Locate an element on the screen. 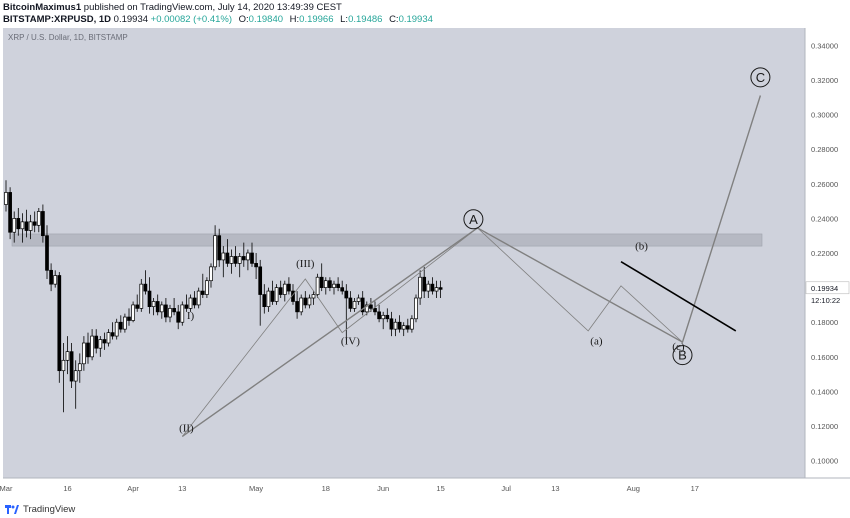  low-value: 0.19486 is located at coordinates (365, 19).